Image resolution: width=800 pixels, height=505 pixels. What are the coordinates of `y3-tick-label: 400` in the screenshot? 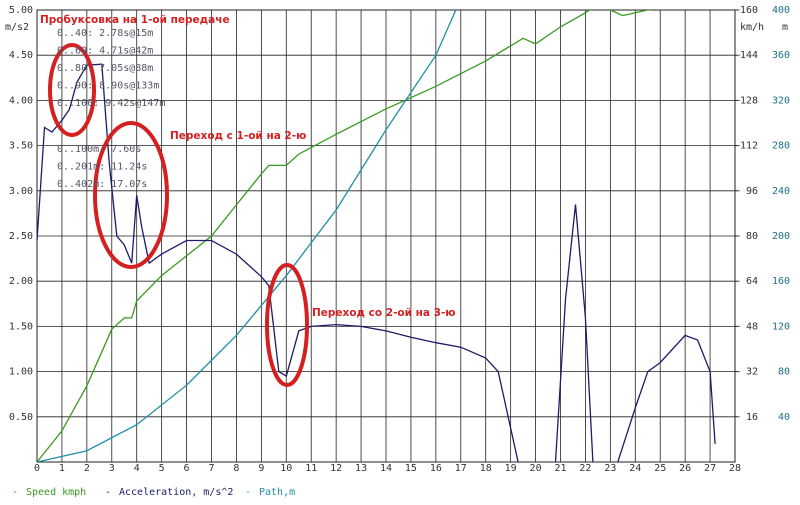 It's located at (781, 10).